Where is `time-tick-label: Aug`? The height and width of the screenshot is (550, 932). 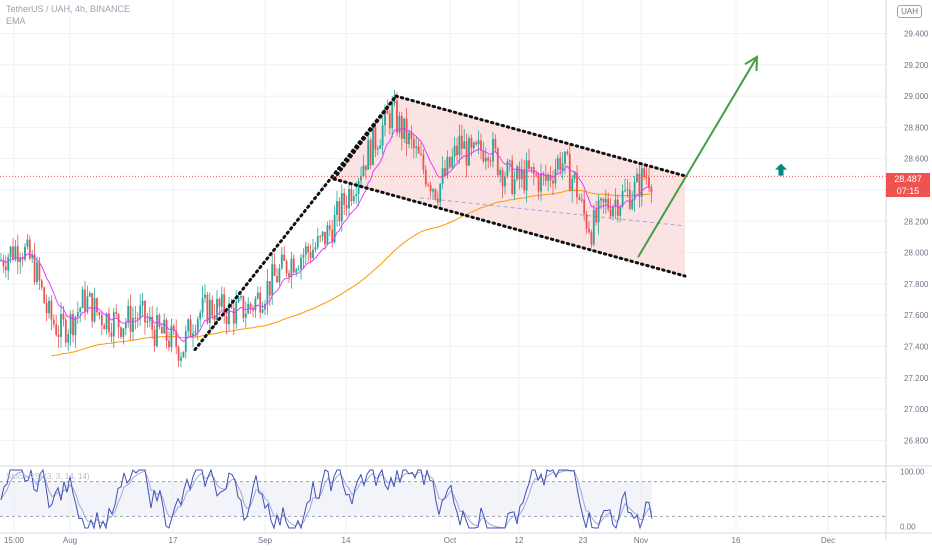
time-tick-label: Aug is located at coordinates (70, 540).